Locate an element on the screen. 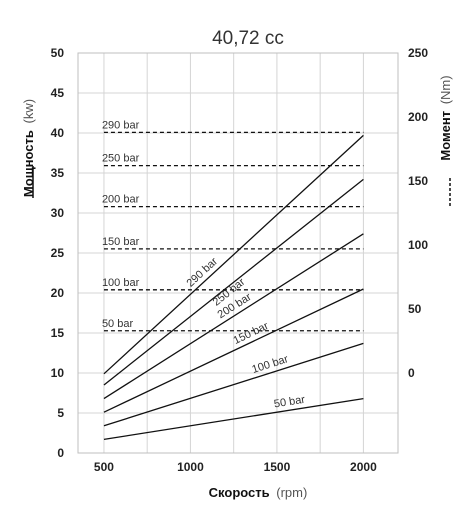 This screenshot has width=475, height=527. y-left-axis-ticks: 0 5 10 15 20 25 30 35 40 45 50 is located at coordinates (58, 253).